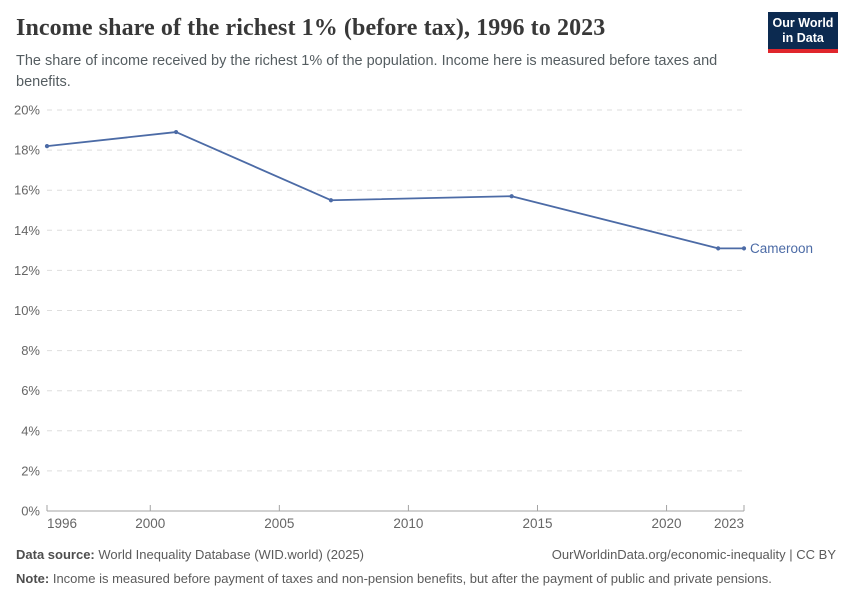  Describe the element at coordinates (331, 200) in the screenshot. I see `data-point-cameroon-2007` at that location.